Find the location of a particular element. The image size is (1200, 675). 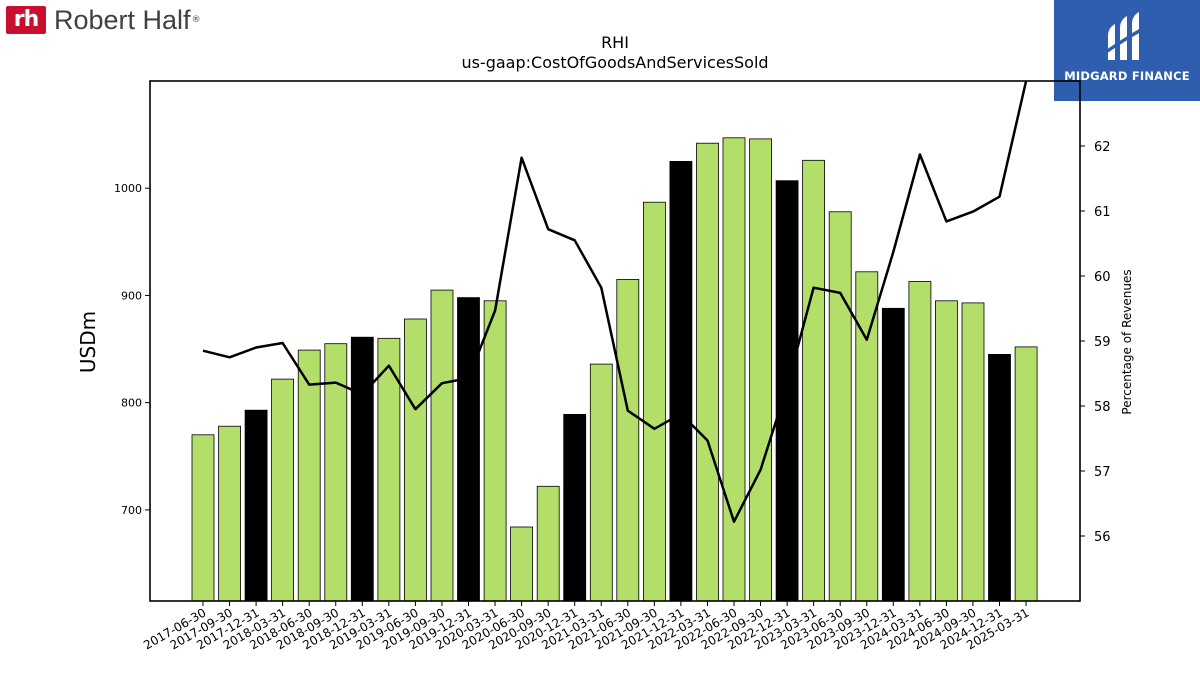

rh-logo-mark-text: rh is located at coordinates (26, 19).